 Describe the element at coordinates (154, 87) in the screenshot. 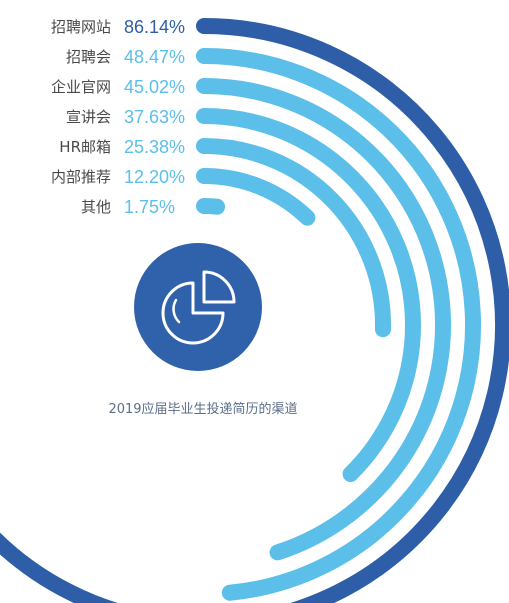

I see `value-label: 45.02%` at that location.